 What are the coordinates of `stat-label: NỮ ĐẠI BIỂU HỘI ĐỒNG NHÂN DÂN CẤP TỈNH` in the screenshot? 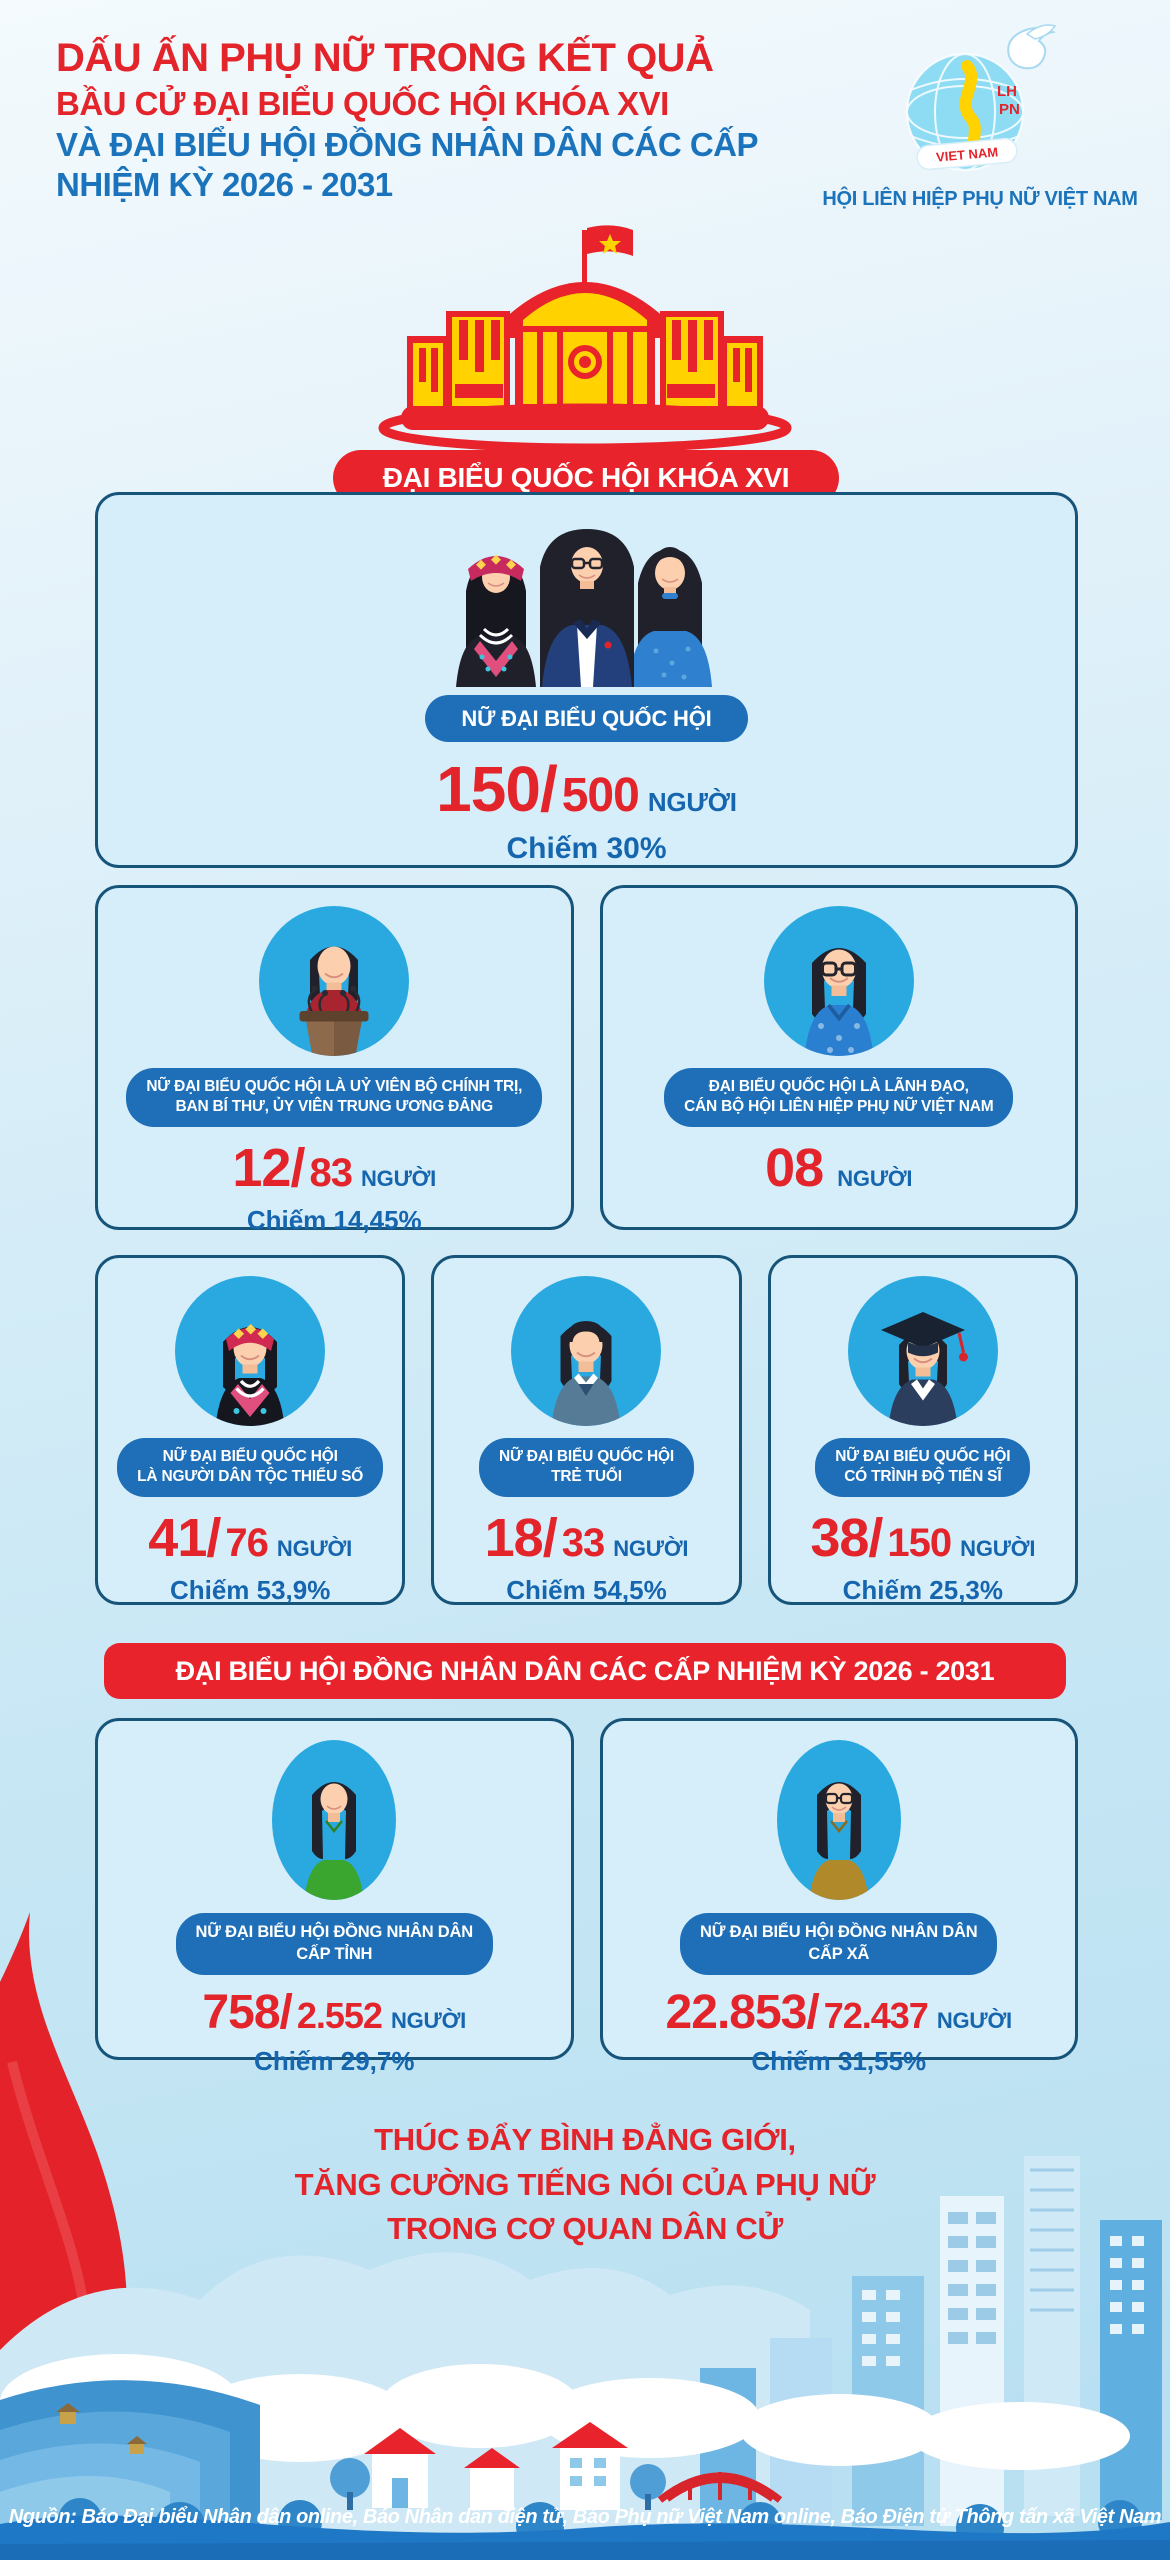 It's located at (334, 1944).